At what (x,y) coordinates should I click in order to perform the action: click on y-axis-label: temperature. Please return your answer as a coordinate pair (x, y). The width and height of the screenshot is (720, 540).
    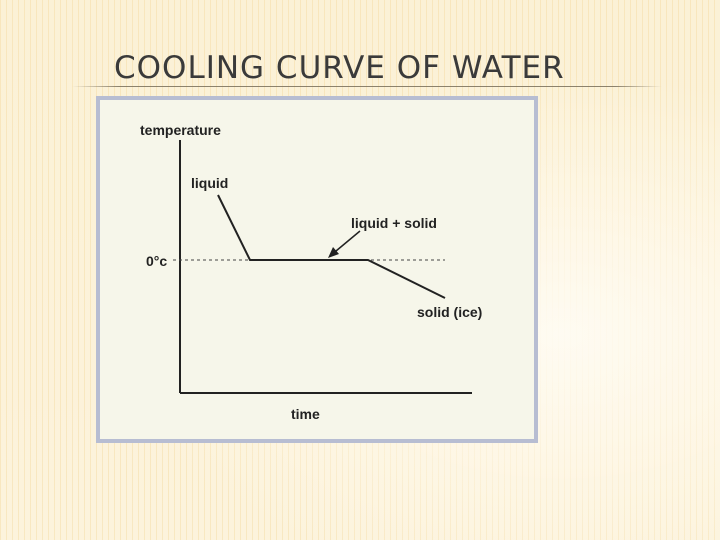
    Looking at the image, I should click on (180, 130).